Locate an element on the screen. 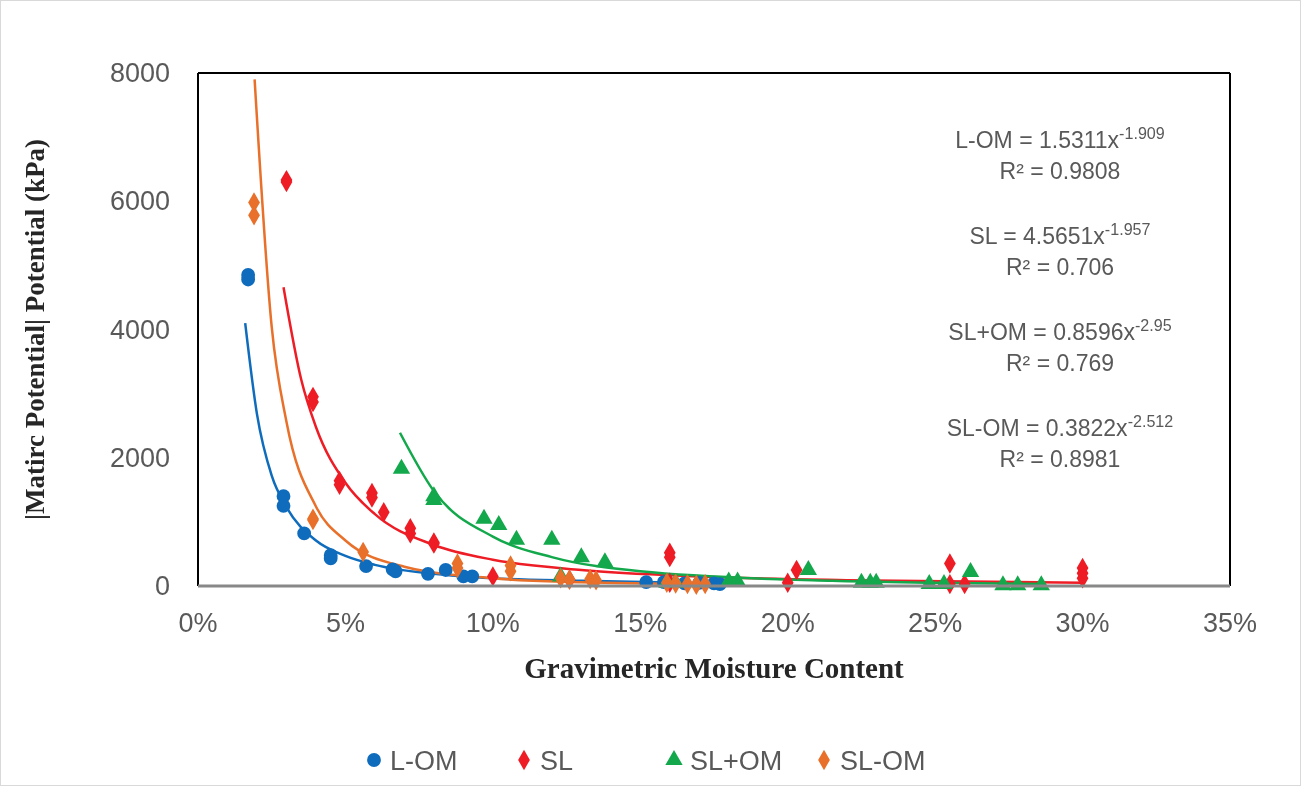 This screenshot has height=791, width=1308. x-tick-label: 20% is located at coordinates (787, 623).